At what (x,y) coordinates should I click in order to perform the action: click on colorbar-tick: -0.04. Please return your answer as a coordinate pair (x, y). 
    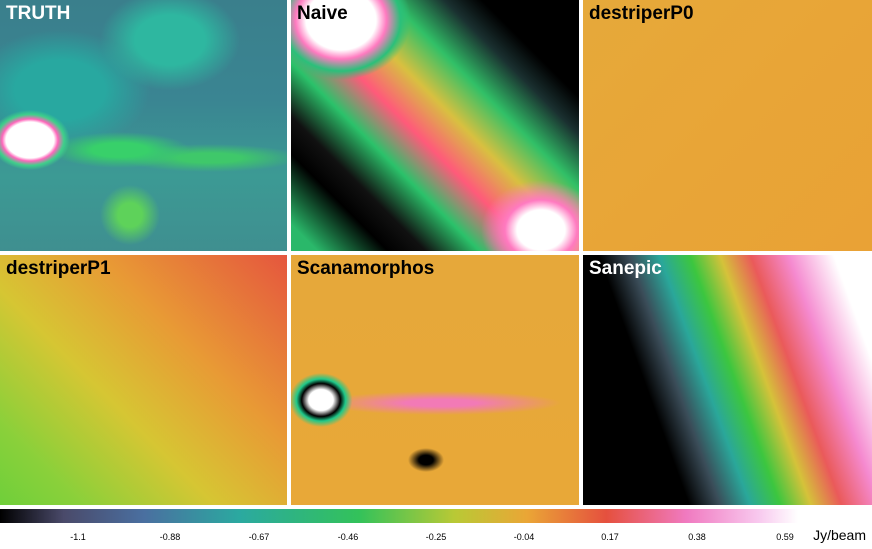
    Looking at the image, I should click on (524, 537).